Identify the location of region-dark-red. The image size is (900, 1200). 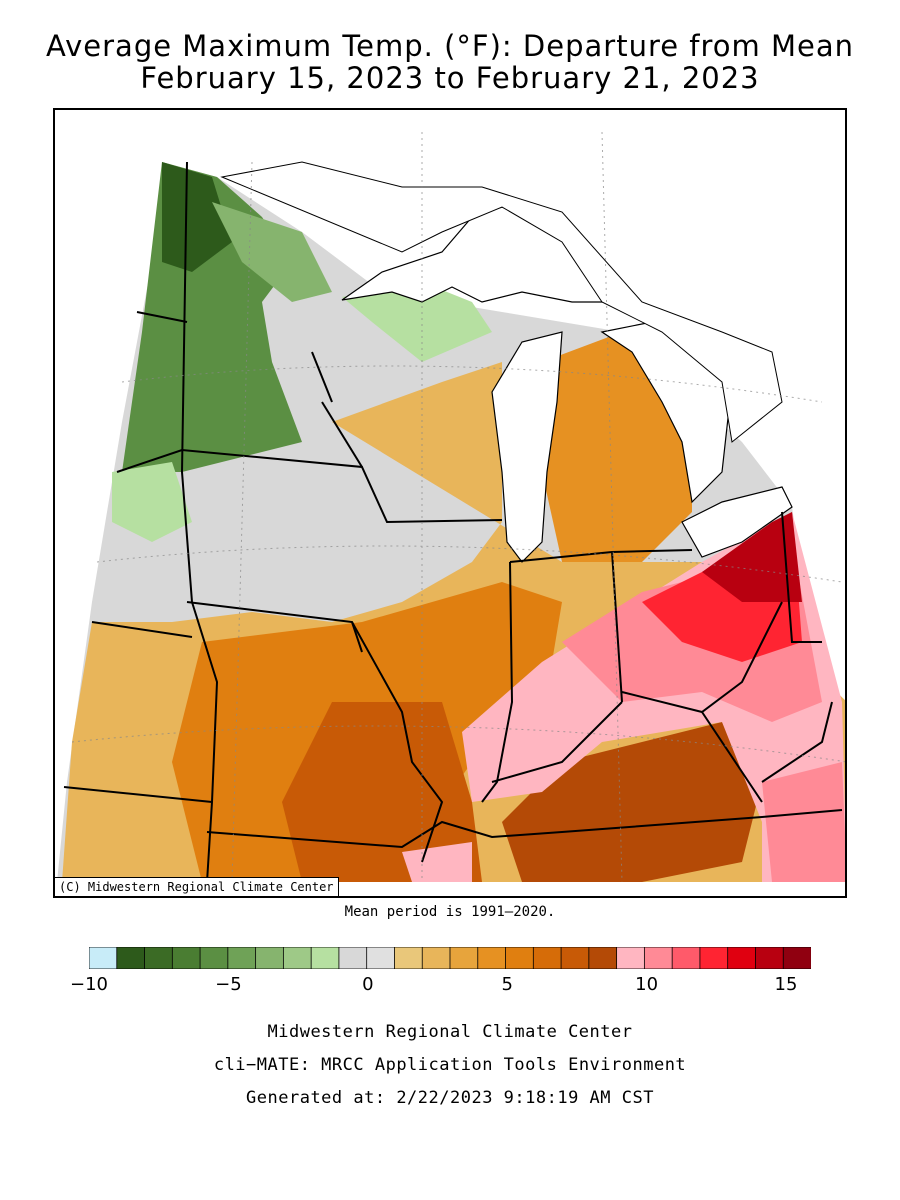
(752, 557).